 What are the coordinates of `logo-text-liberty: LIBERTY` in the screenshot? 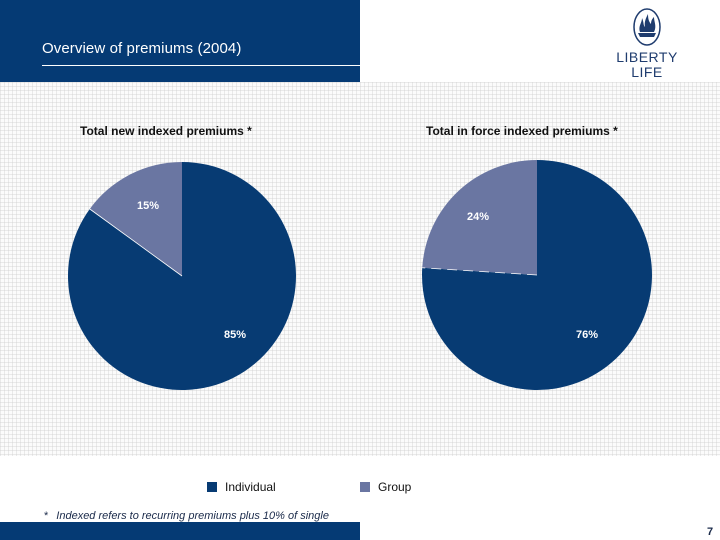 It's located at (647, 57).